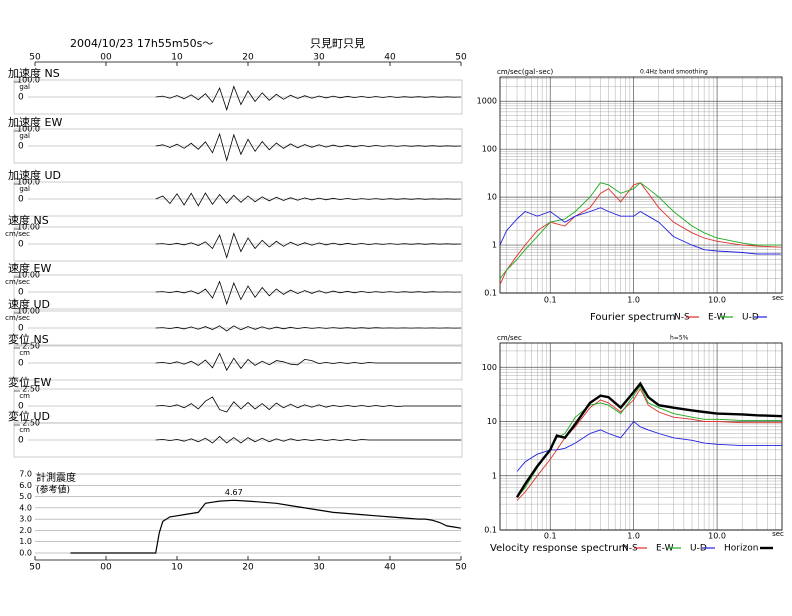 Image resolution: width=792 pixels, height=616 pixels. Describe the element at coordinates (28, 220) in the screenshot. I see `panel-title: 速度 NS` at that location.